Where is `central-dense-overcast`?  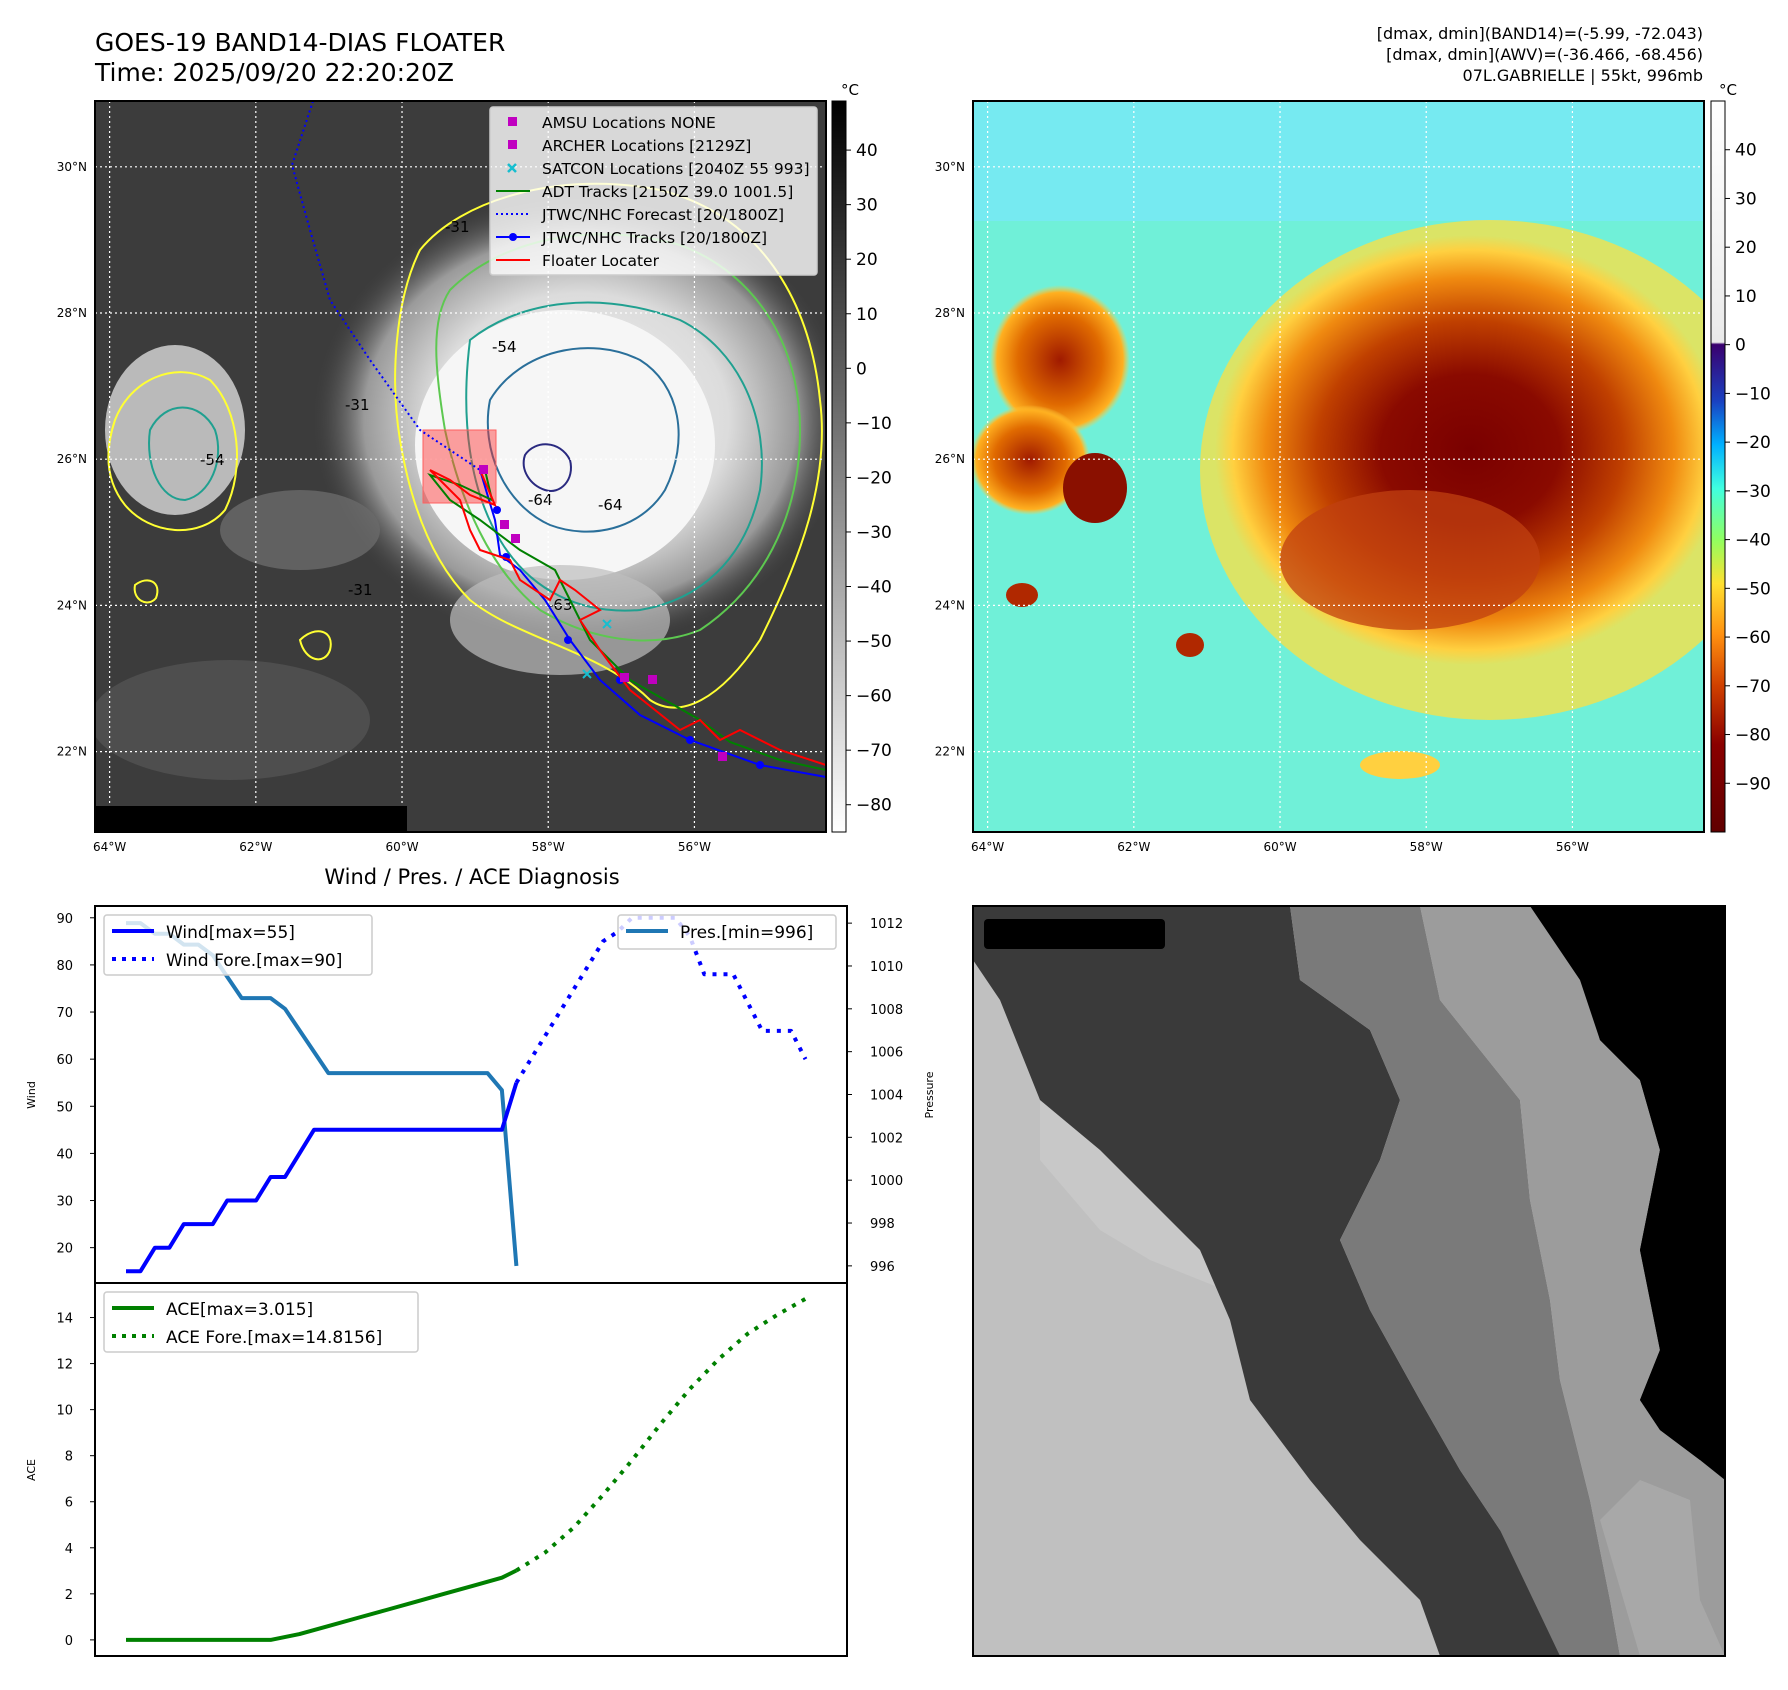
central-dense-overcast is located at coordinates (565, 445).